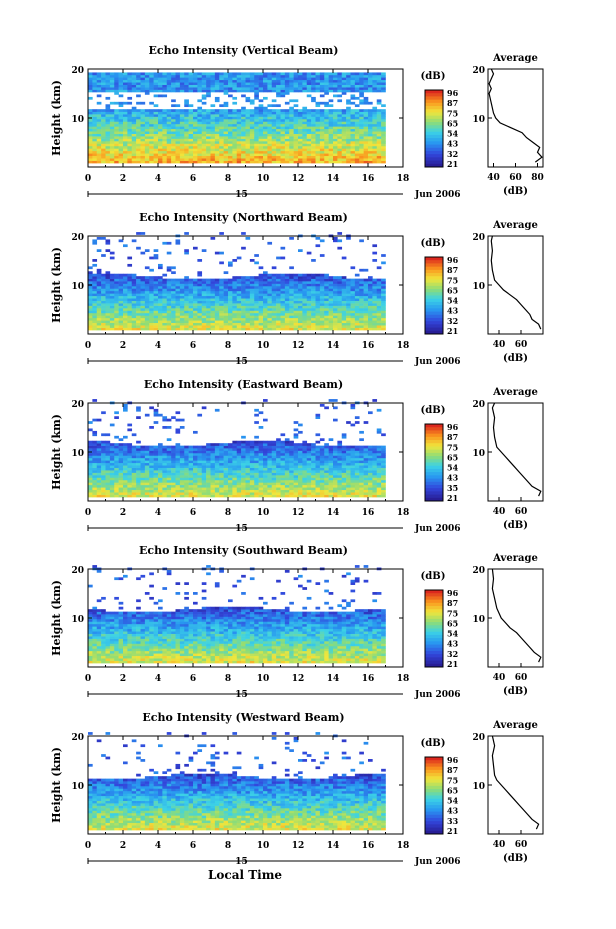 The height and width of the screenshot is (929, 616). I want to click on x-tick-label: 6, so click(193, 179).